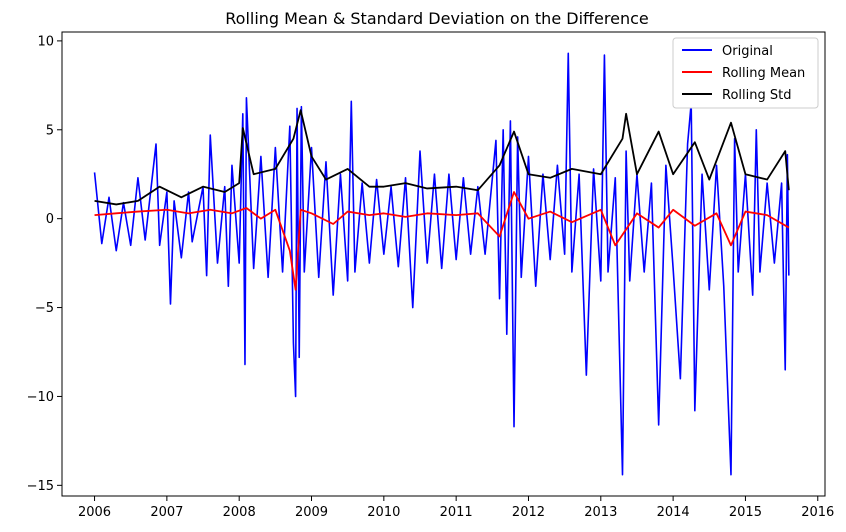 The width and height of the screenshot is (846, 532). Describe the element at coordinates (40, 486) in the screenshot. I see `y-tick-label: −15` at that location.